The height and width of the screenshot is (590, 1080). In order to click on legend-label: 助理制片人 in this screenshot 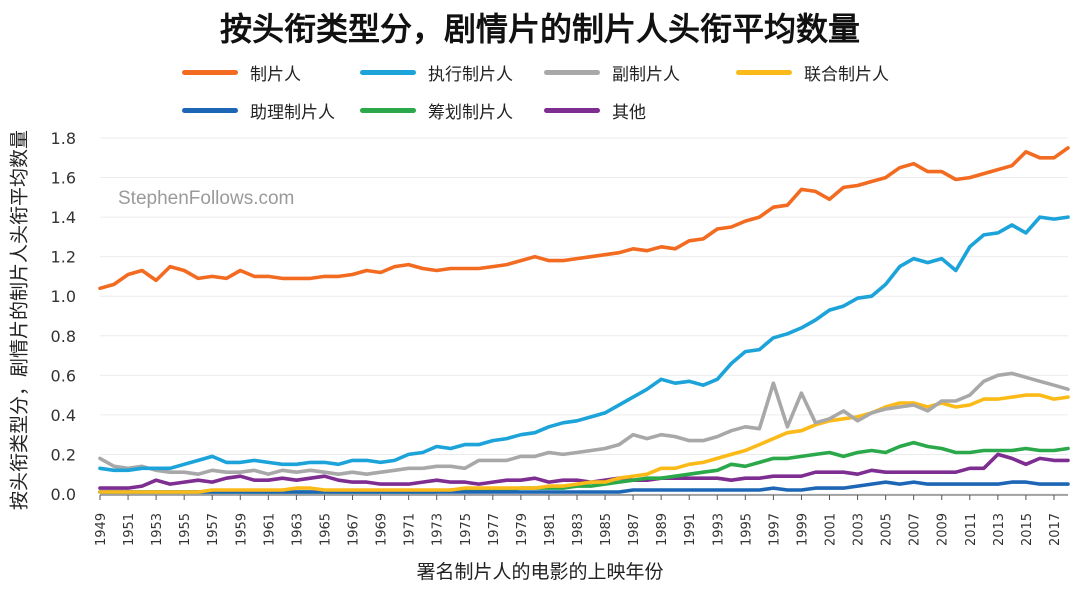, I will do `click(292, 113)`.